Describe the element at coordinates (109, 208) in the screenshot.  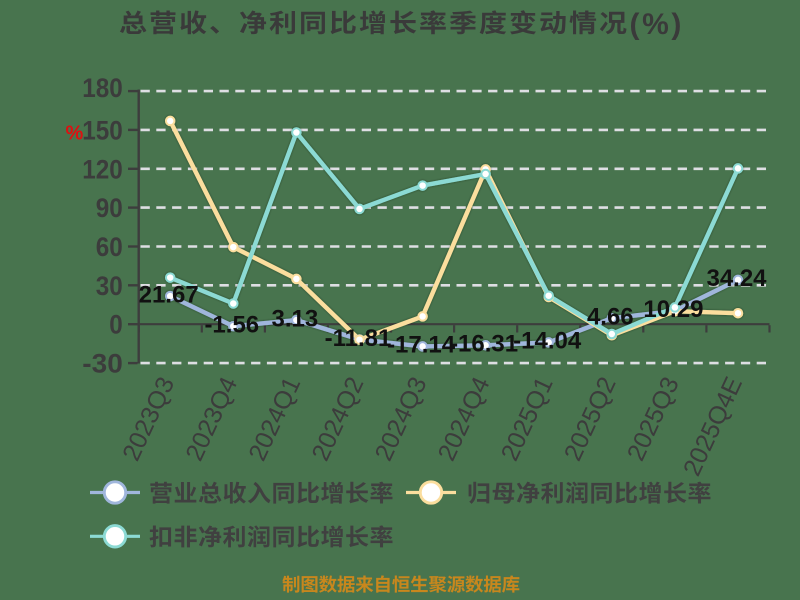
I see `svg-text: 90` at that location.